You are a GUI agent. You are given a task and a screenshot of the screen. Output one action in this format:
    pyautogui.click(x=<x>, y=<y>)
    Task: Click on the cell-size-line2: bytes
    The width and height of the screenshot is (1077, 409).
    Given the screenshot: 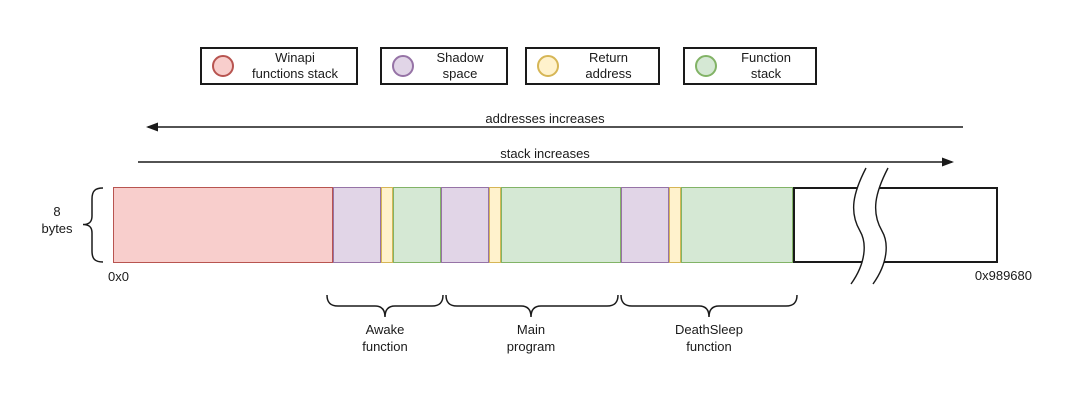 What is the action you would take?
    pyautogui.click(x=57, y=228)
    